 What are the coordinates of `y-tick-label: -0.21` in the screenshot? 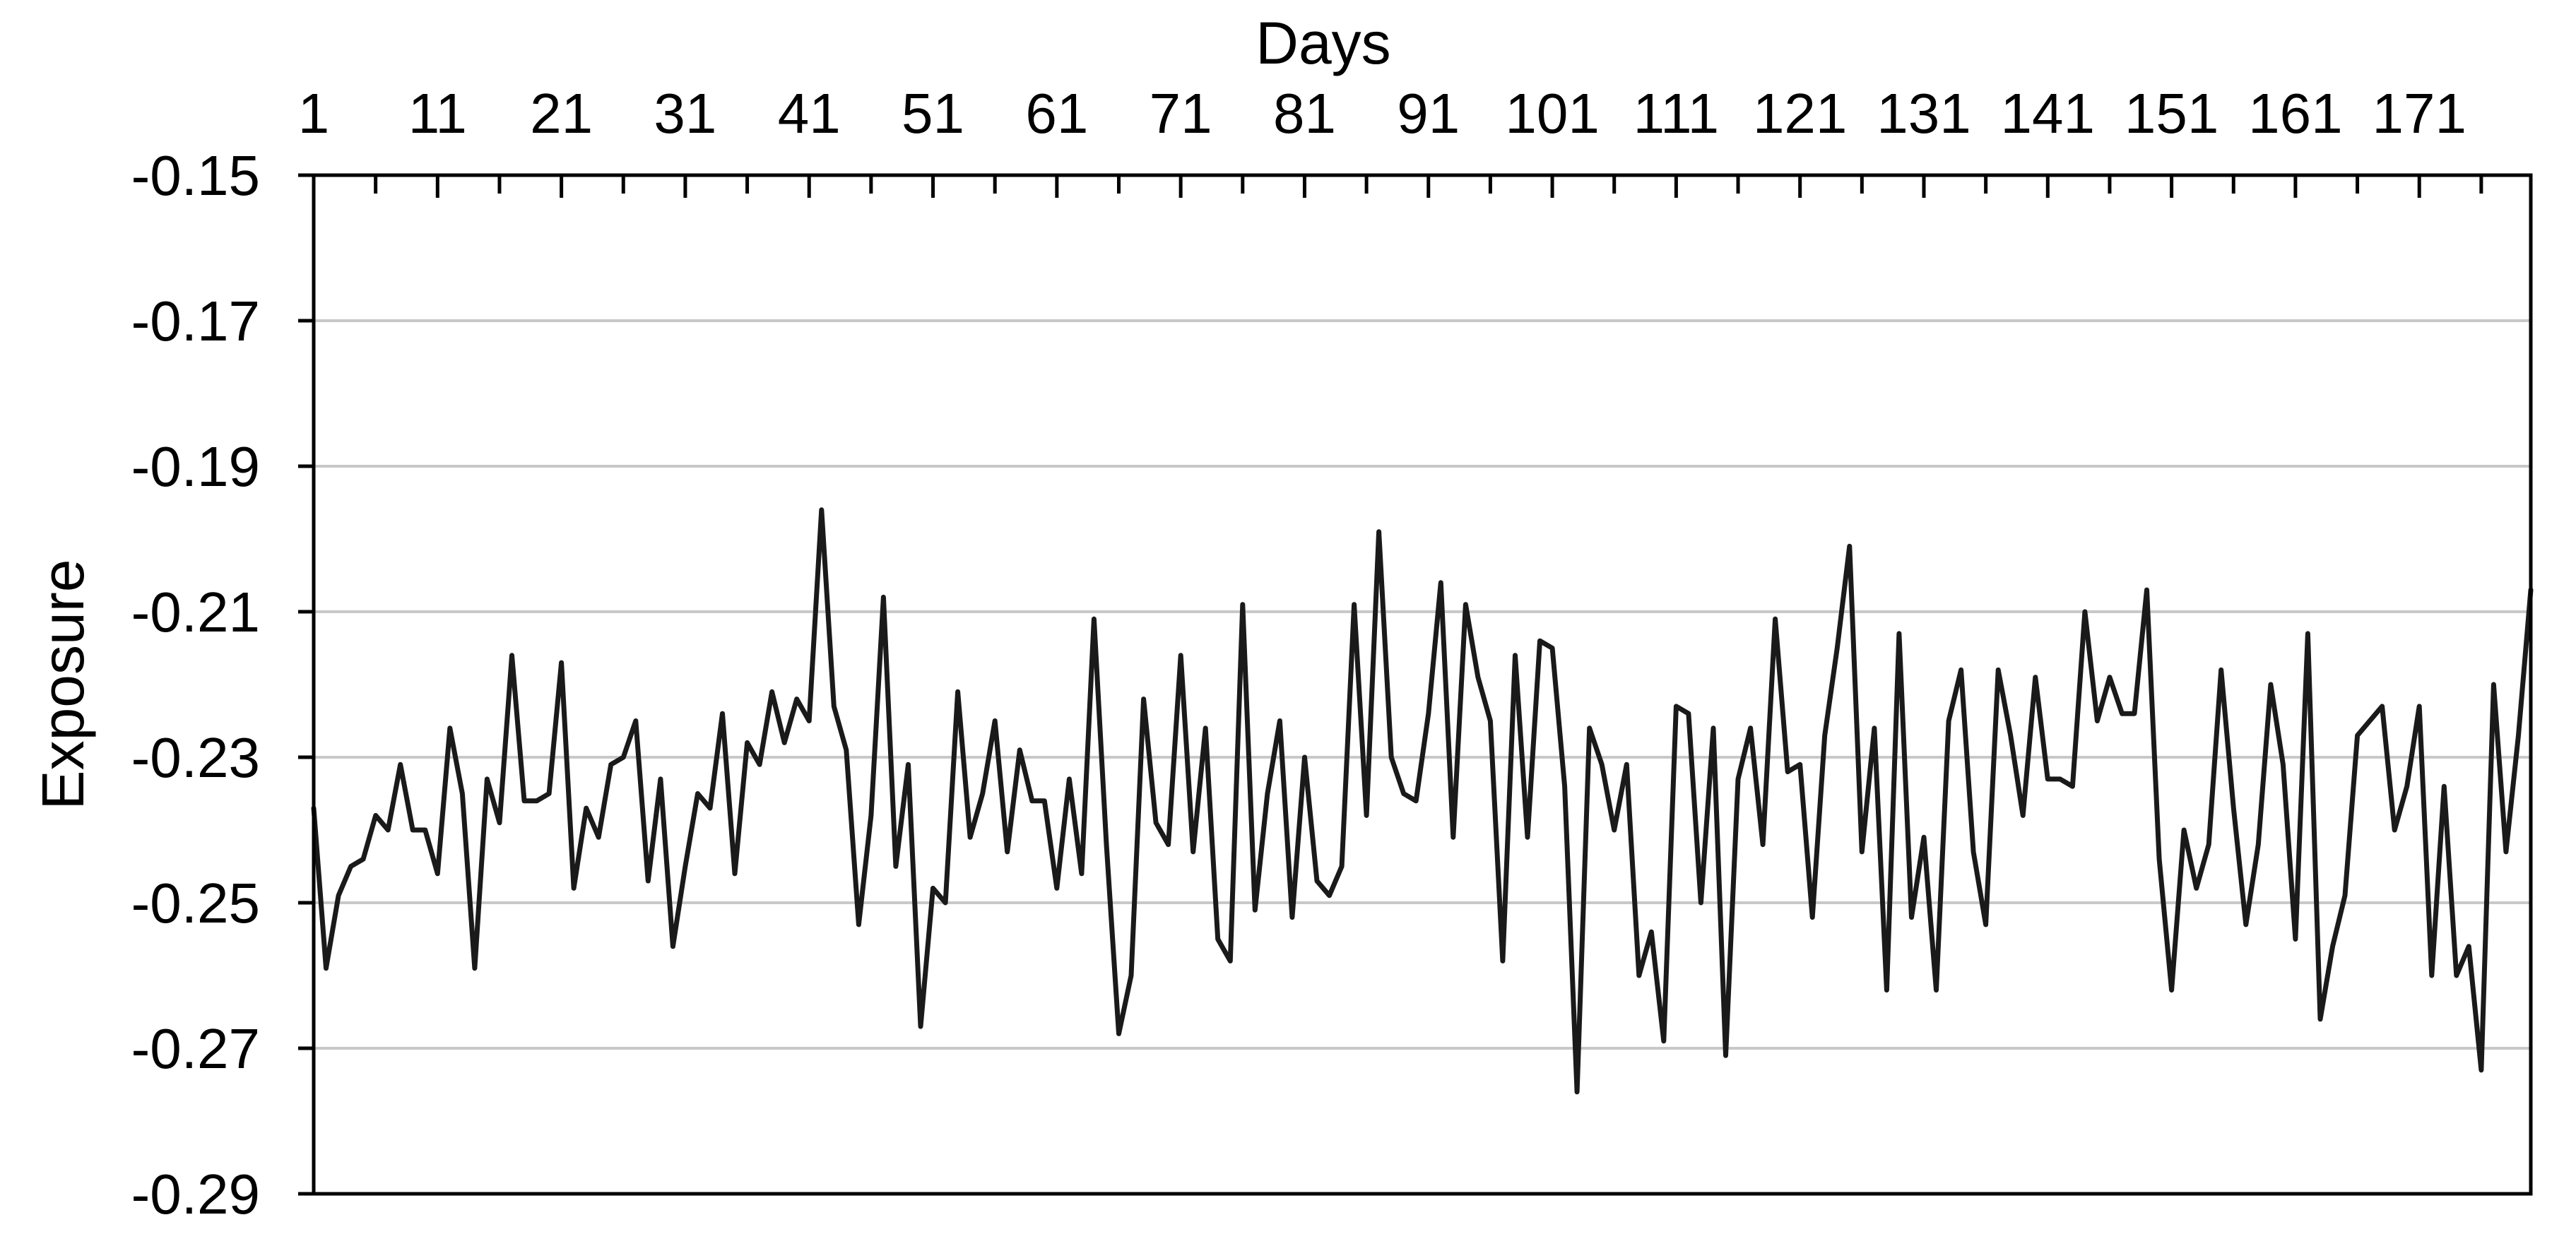 It's located at (195, 612).